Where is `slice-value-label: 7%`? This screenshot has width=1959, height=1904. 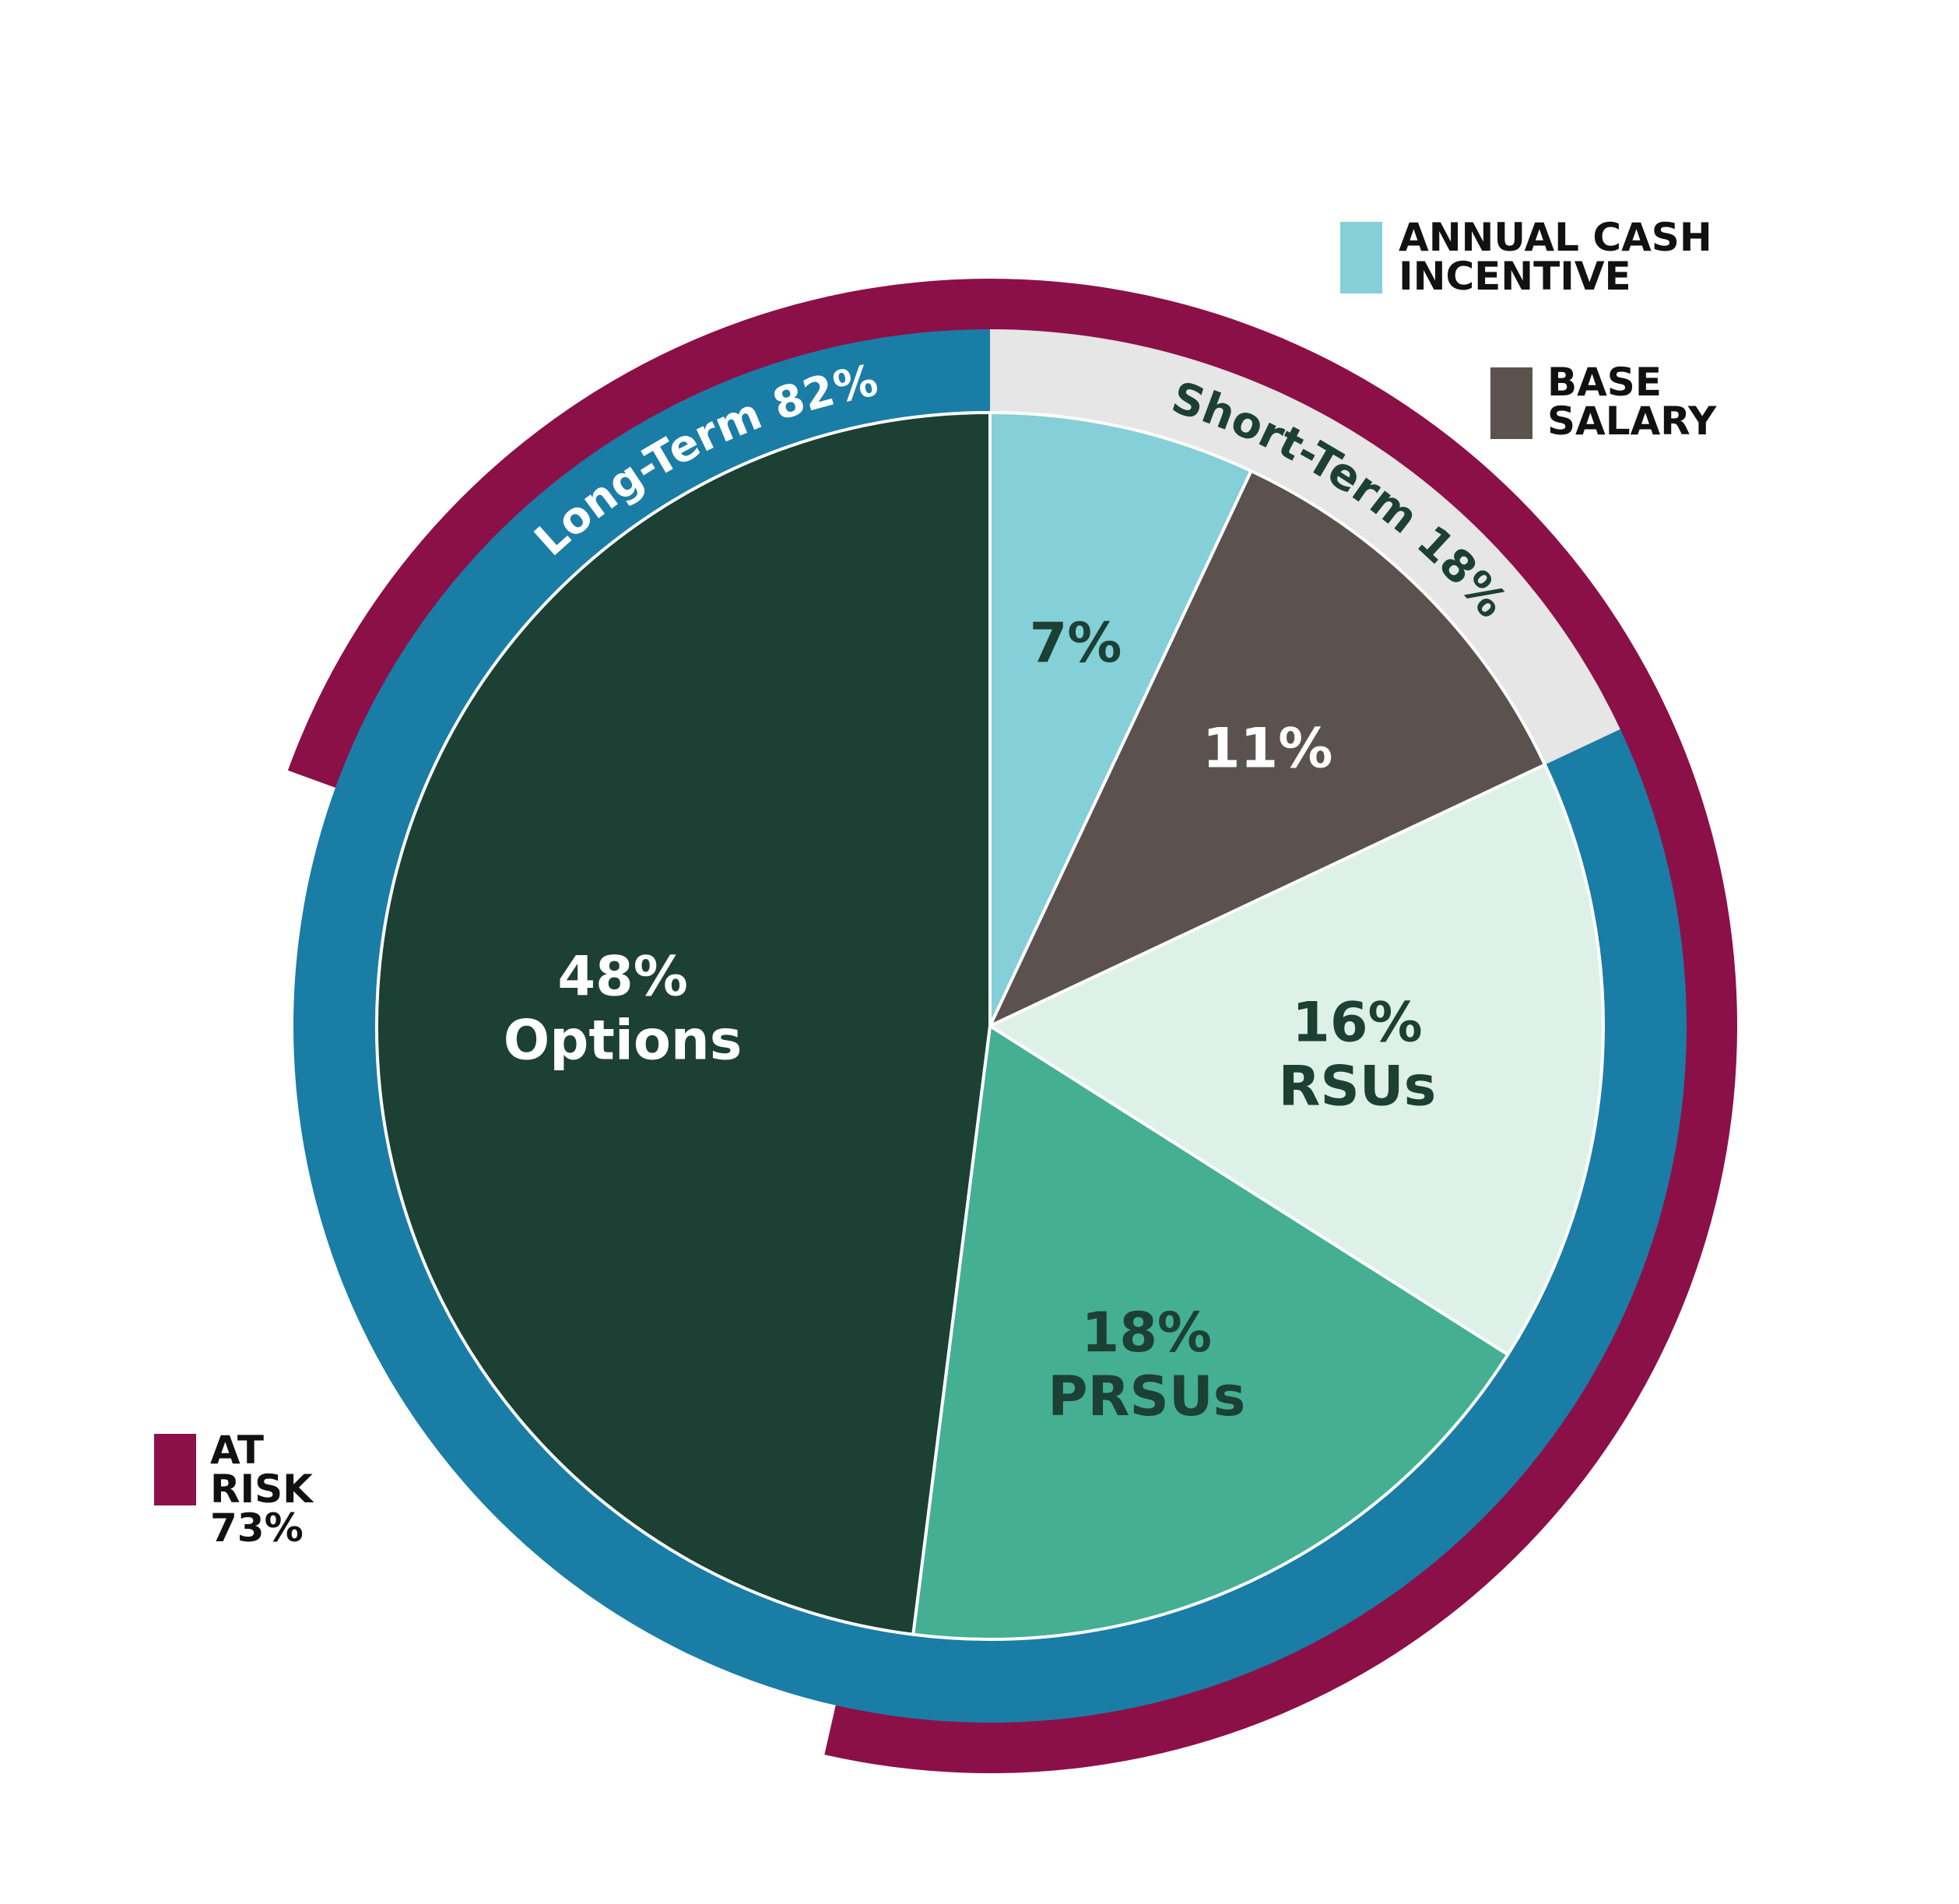 slice-value-label: 7% is located at coordinates (1076, 643).